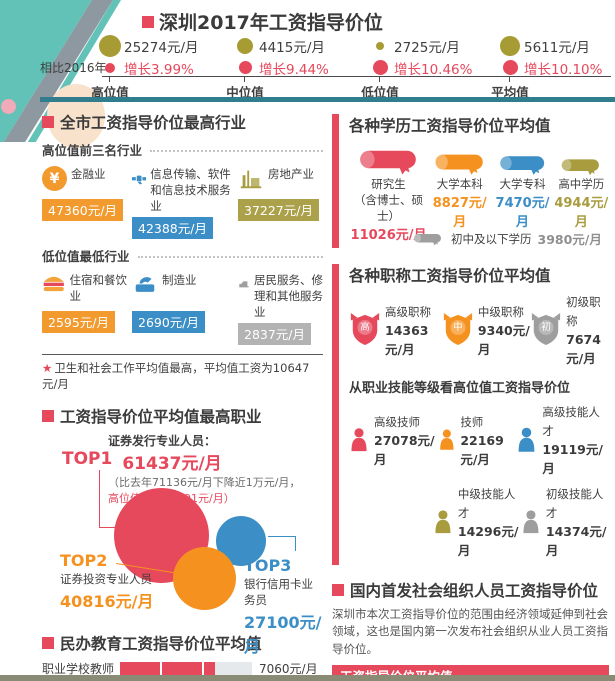 This screenshot has width=615, height=681. I want to click on building-icon, so click(251, 179).